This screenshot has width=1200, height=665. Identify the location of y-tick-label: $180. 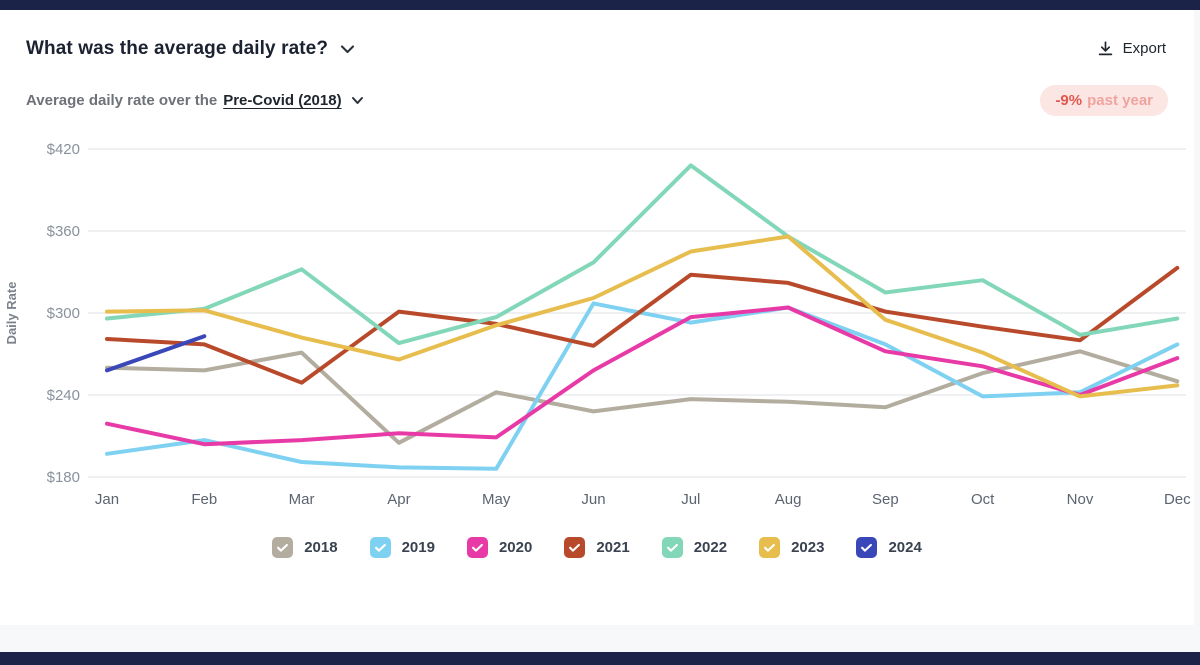
(63, 477).